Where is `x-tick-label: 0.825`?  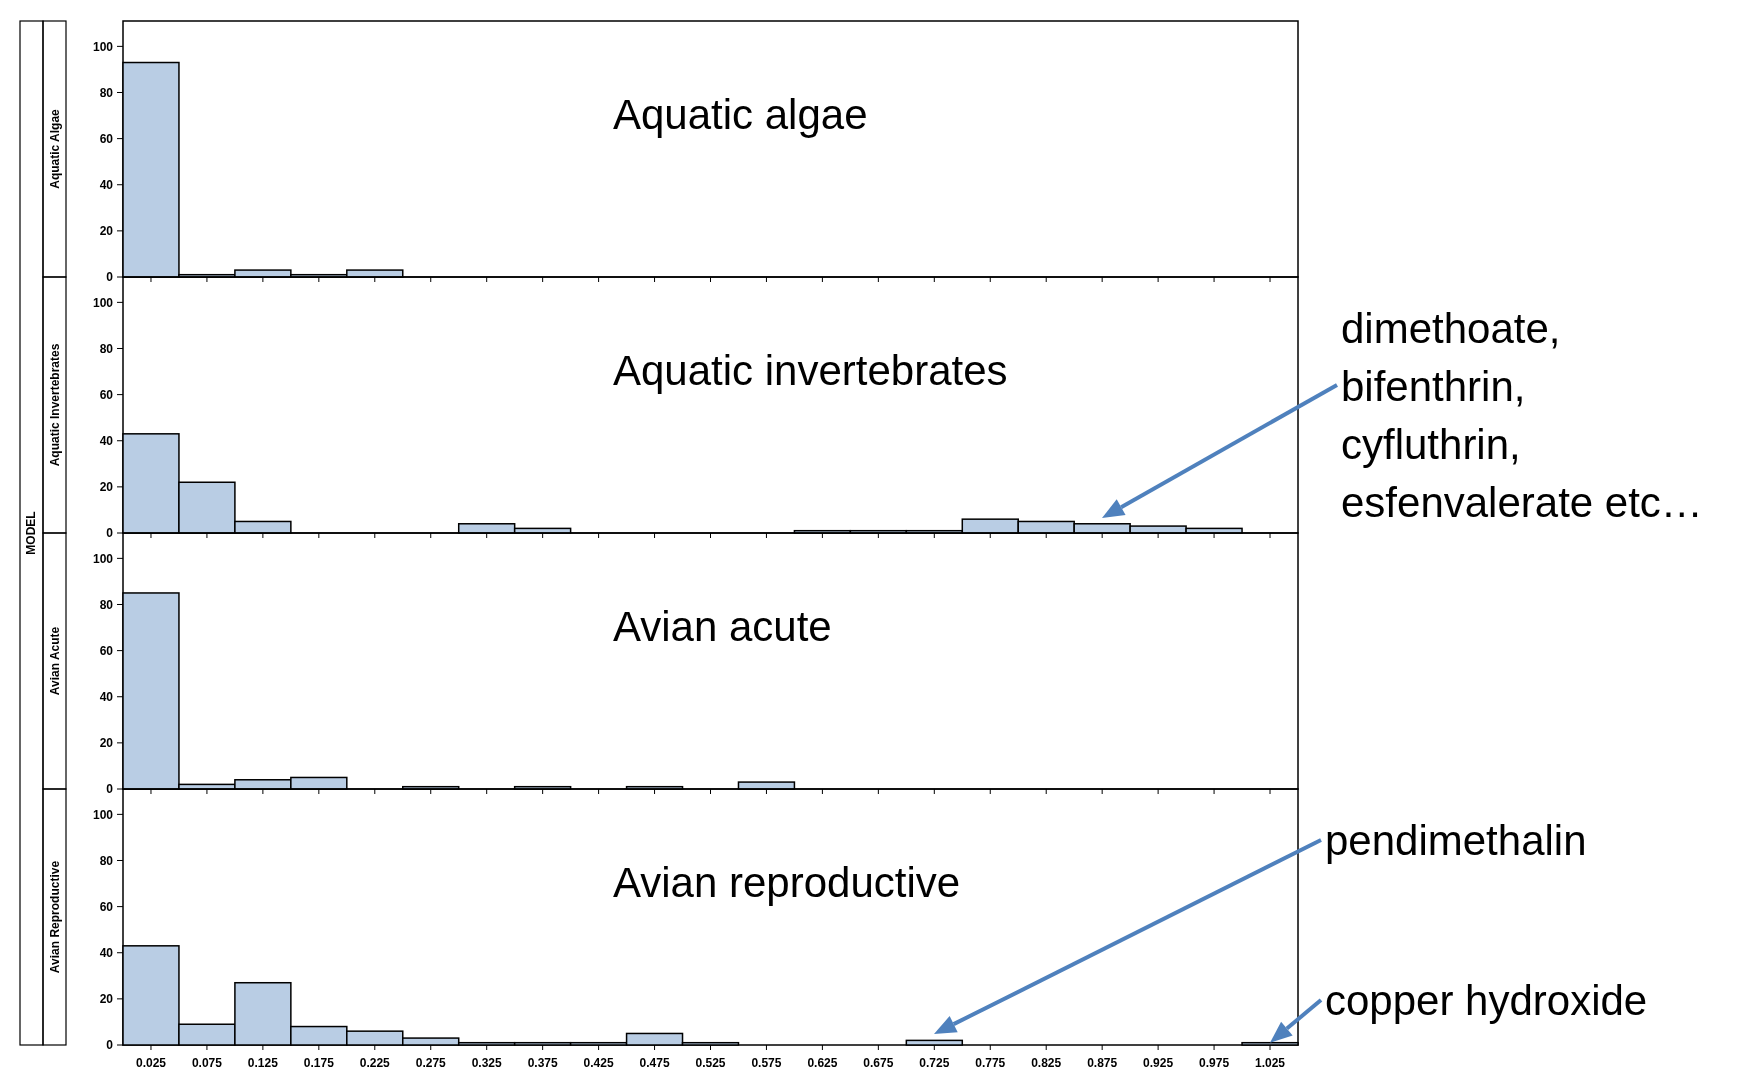 x-tick-label: 0.825 is located at coordinates (1046, 1063).